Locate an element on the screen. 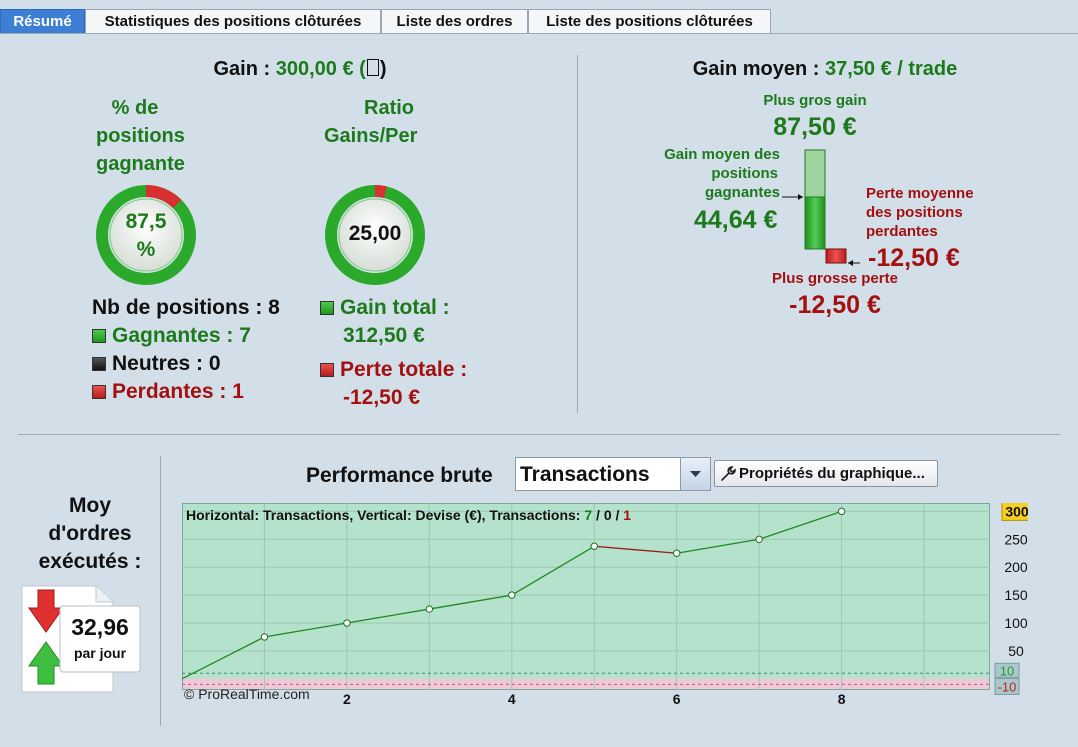 The width and height of the screenshot is (1078, 747). neg-marker-badge is located at coordinates (1007, 686).